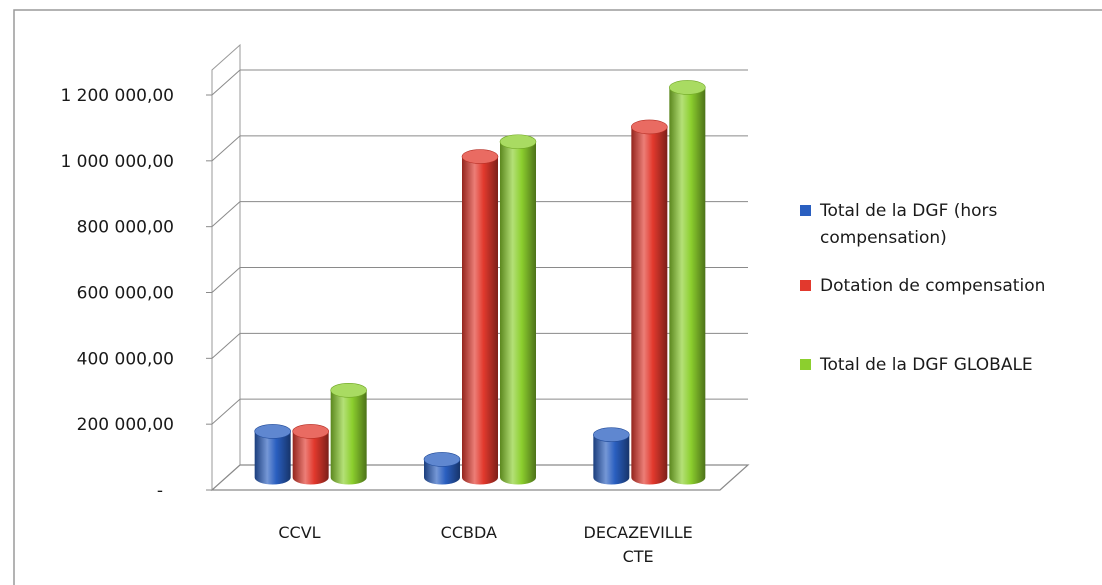  I want to click on y-tick-label: -, so click(160, 491).